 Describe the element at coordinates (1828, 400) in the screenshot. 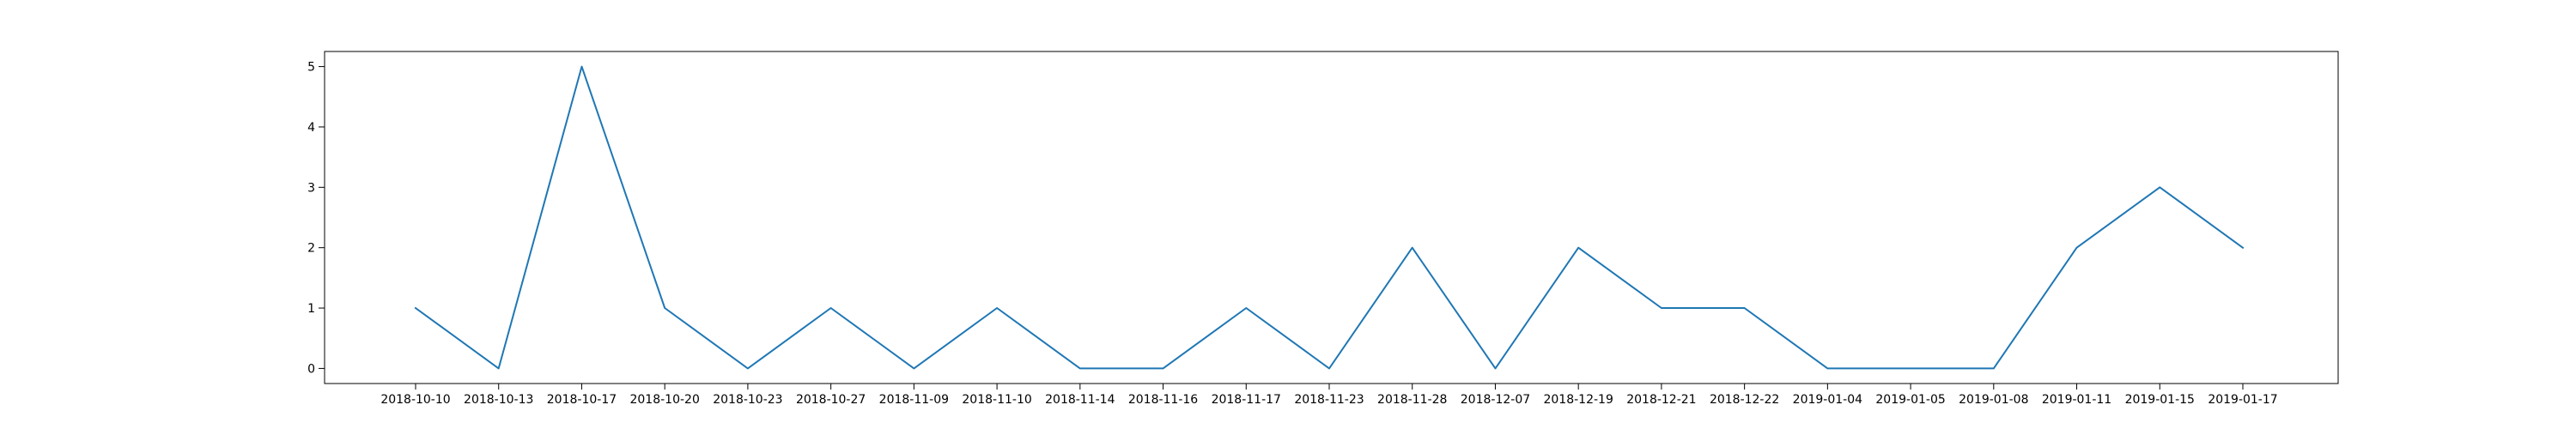

I see `x-tick-label: 2019-01-04` at that location.